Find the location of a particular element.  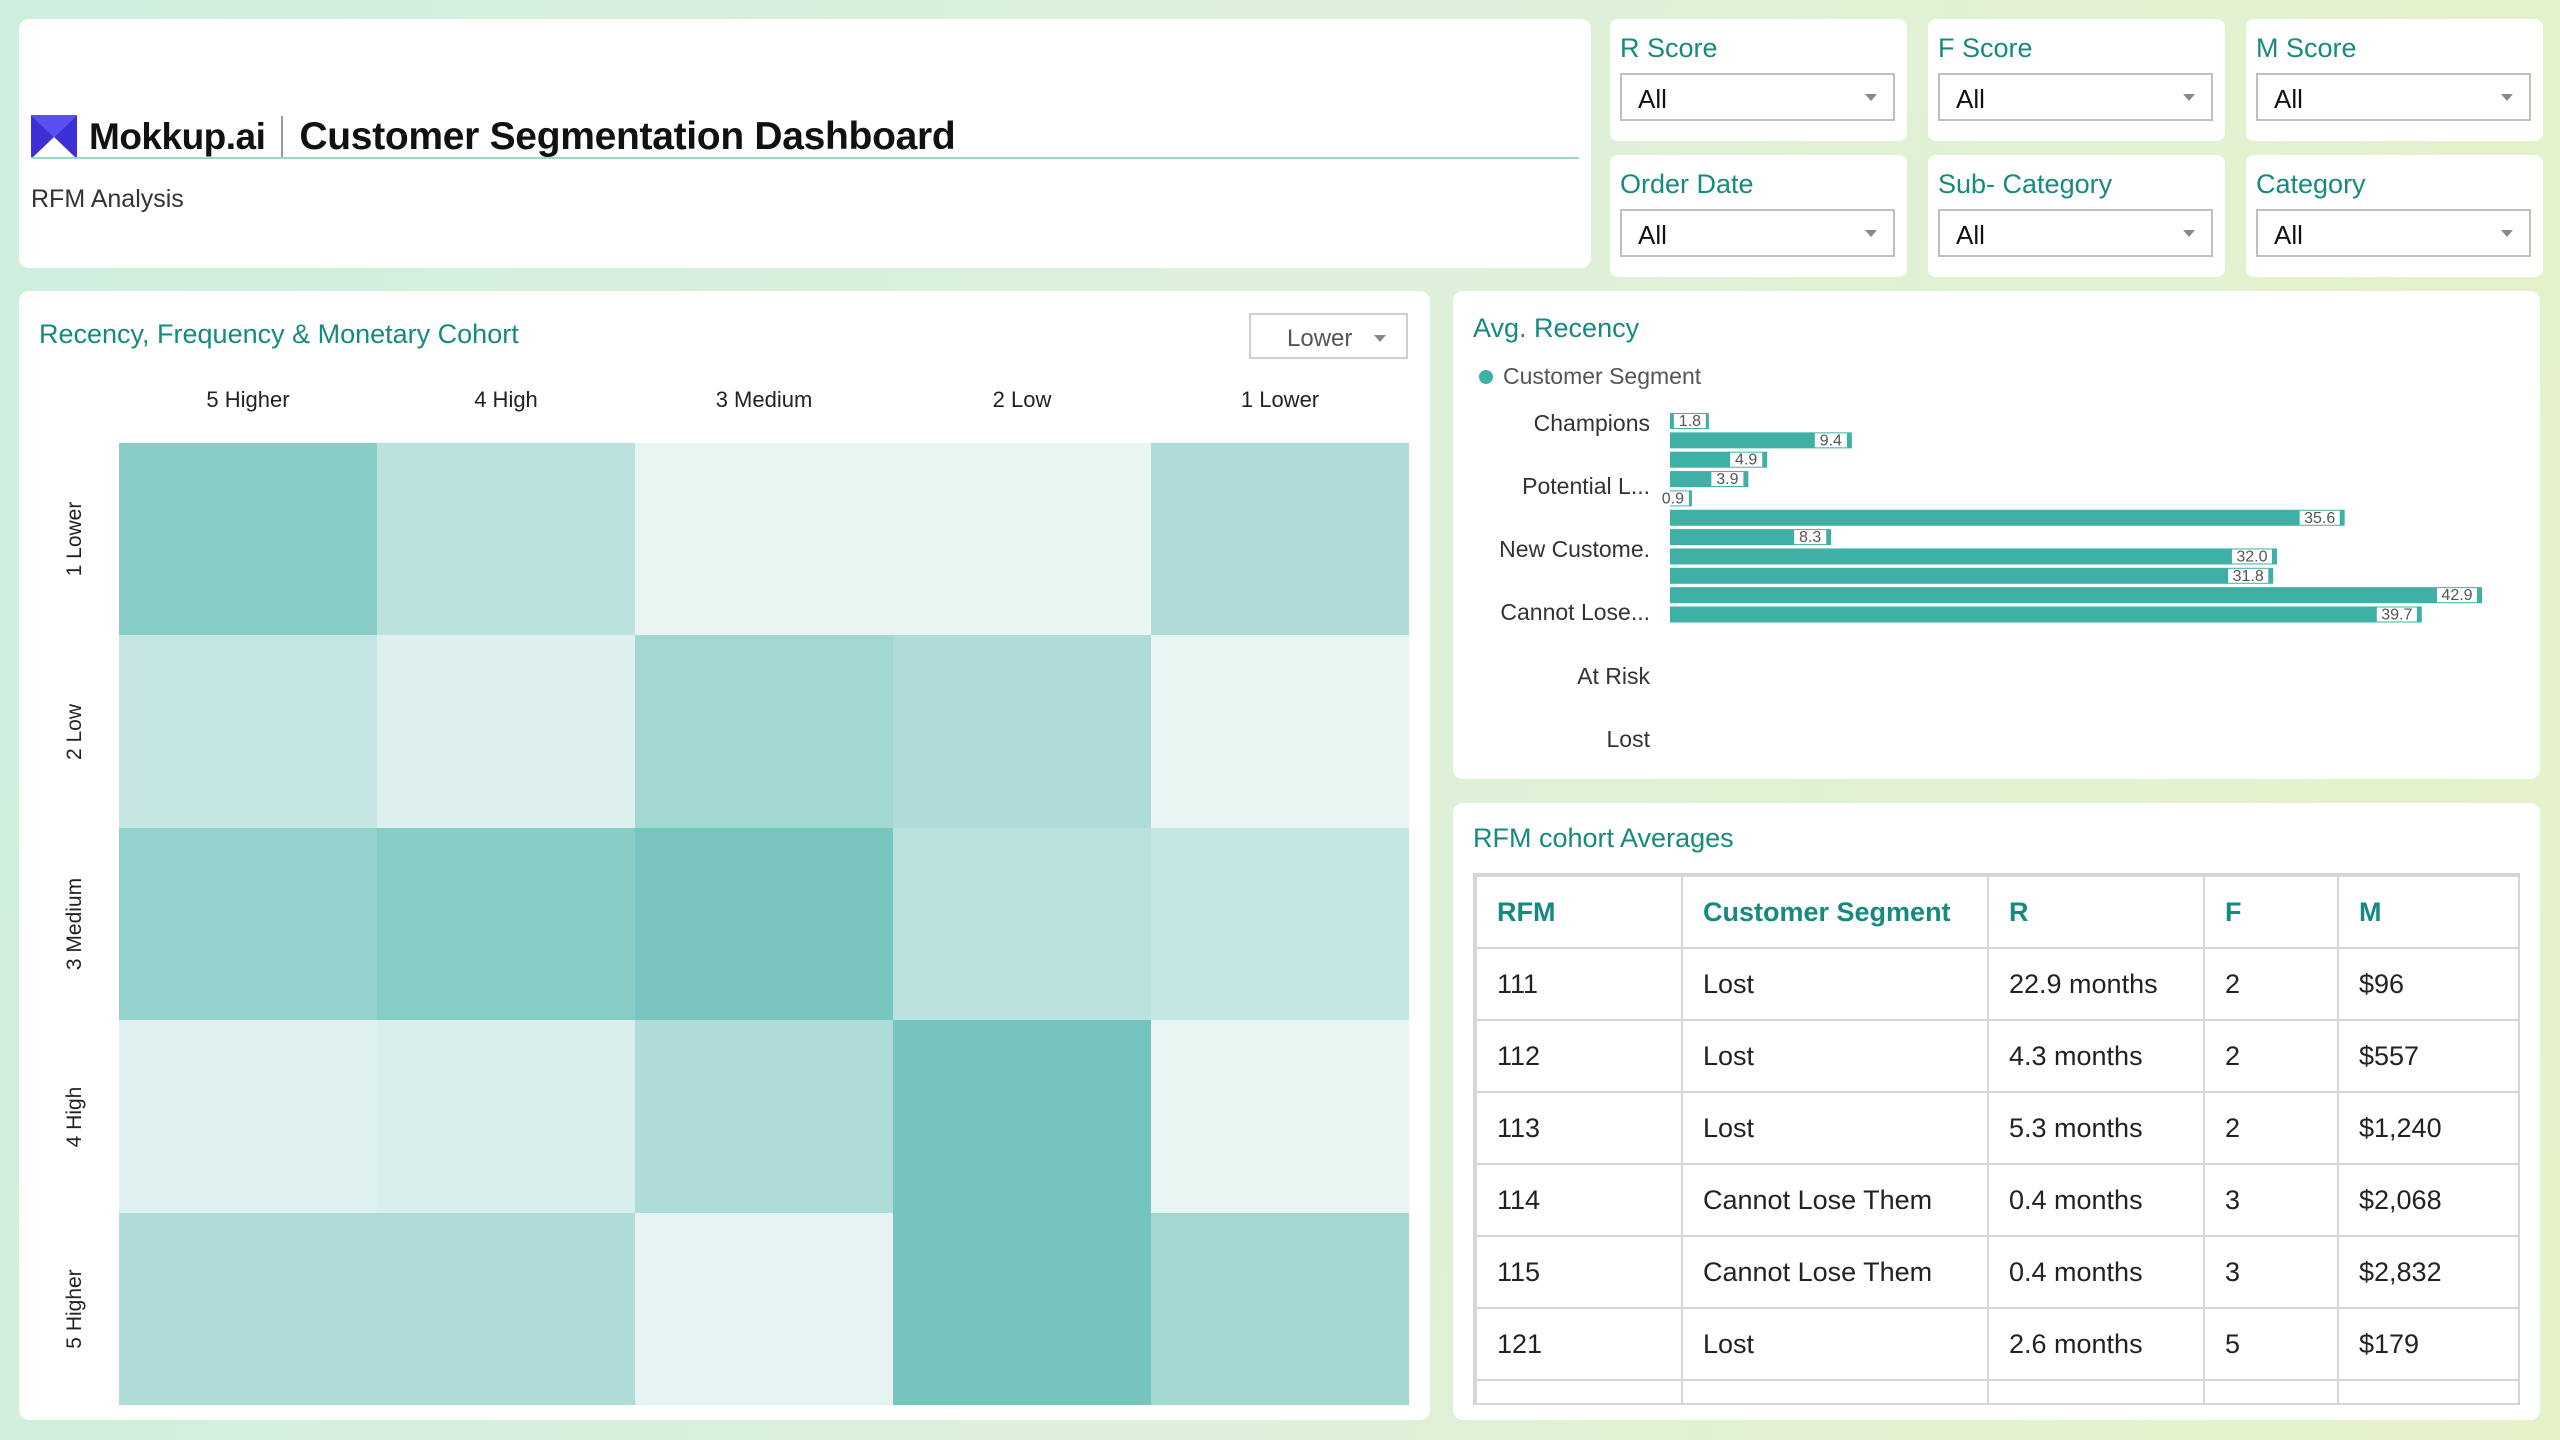

heatmap-sort-dropdown: Lower is located at coordinates (1328, 336).